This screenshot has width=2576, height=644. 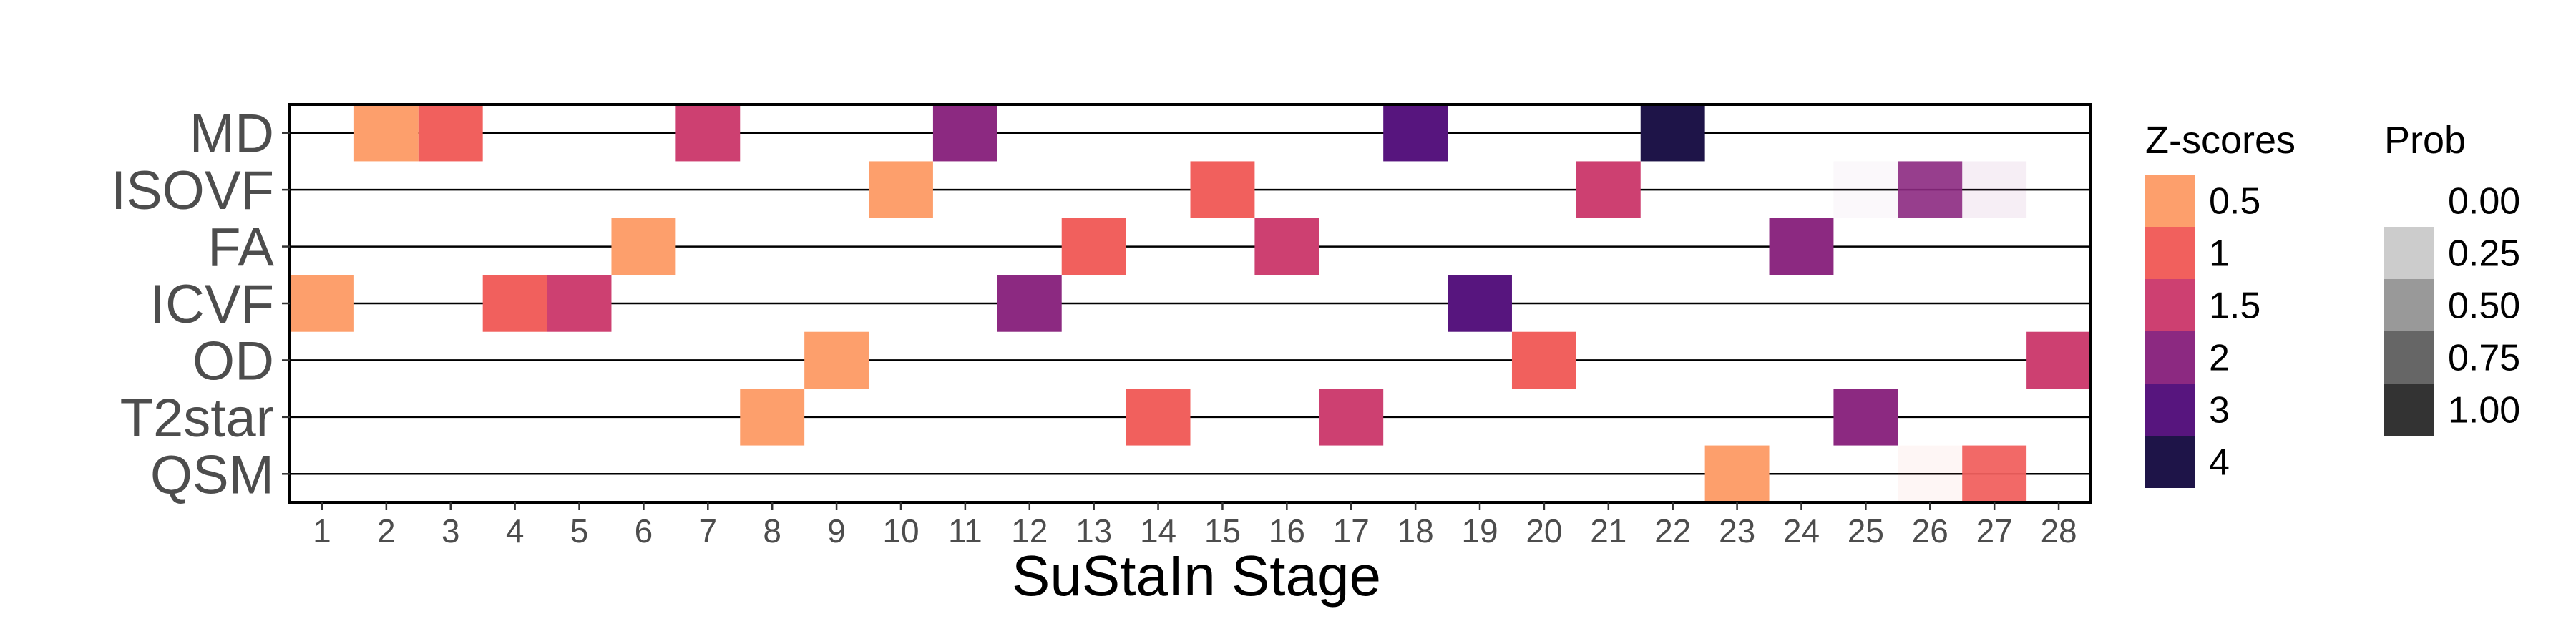 I want to click on x-tick-label: 22, so click(x=1673, y=531).